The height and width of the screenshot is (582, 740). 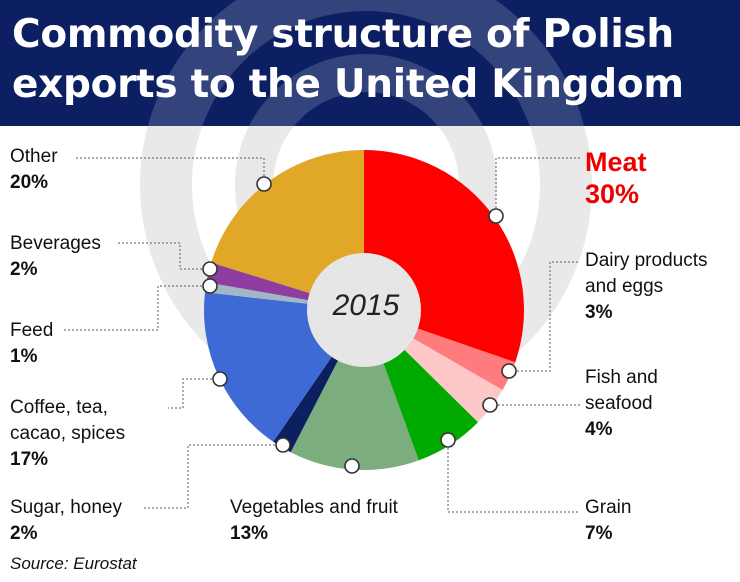 What do you see at coordinates (249, 533) in the screenshot?
I see `label-vegetables-percent: 13%` at bounding box center [249, 533].